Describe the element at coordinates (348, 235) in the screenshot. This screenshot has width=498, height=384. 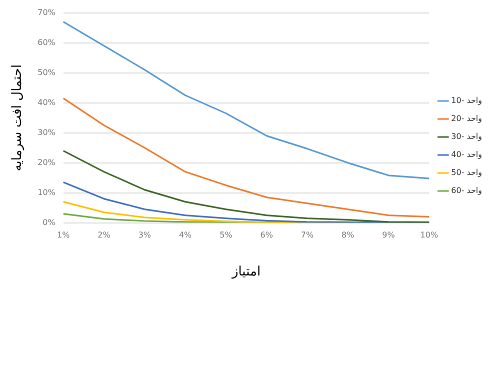
I see `x-tick-label: 8%` at that location.